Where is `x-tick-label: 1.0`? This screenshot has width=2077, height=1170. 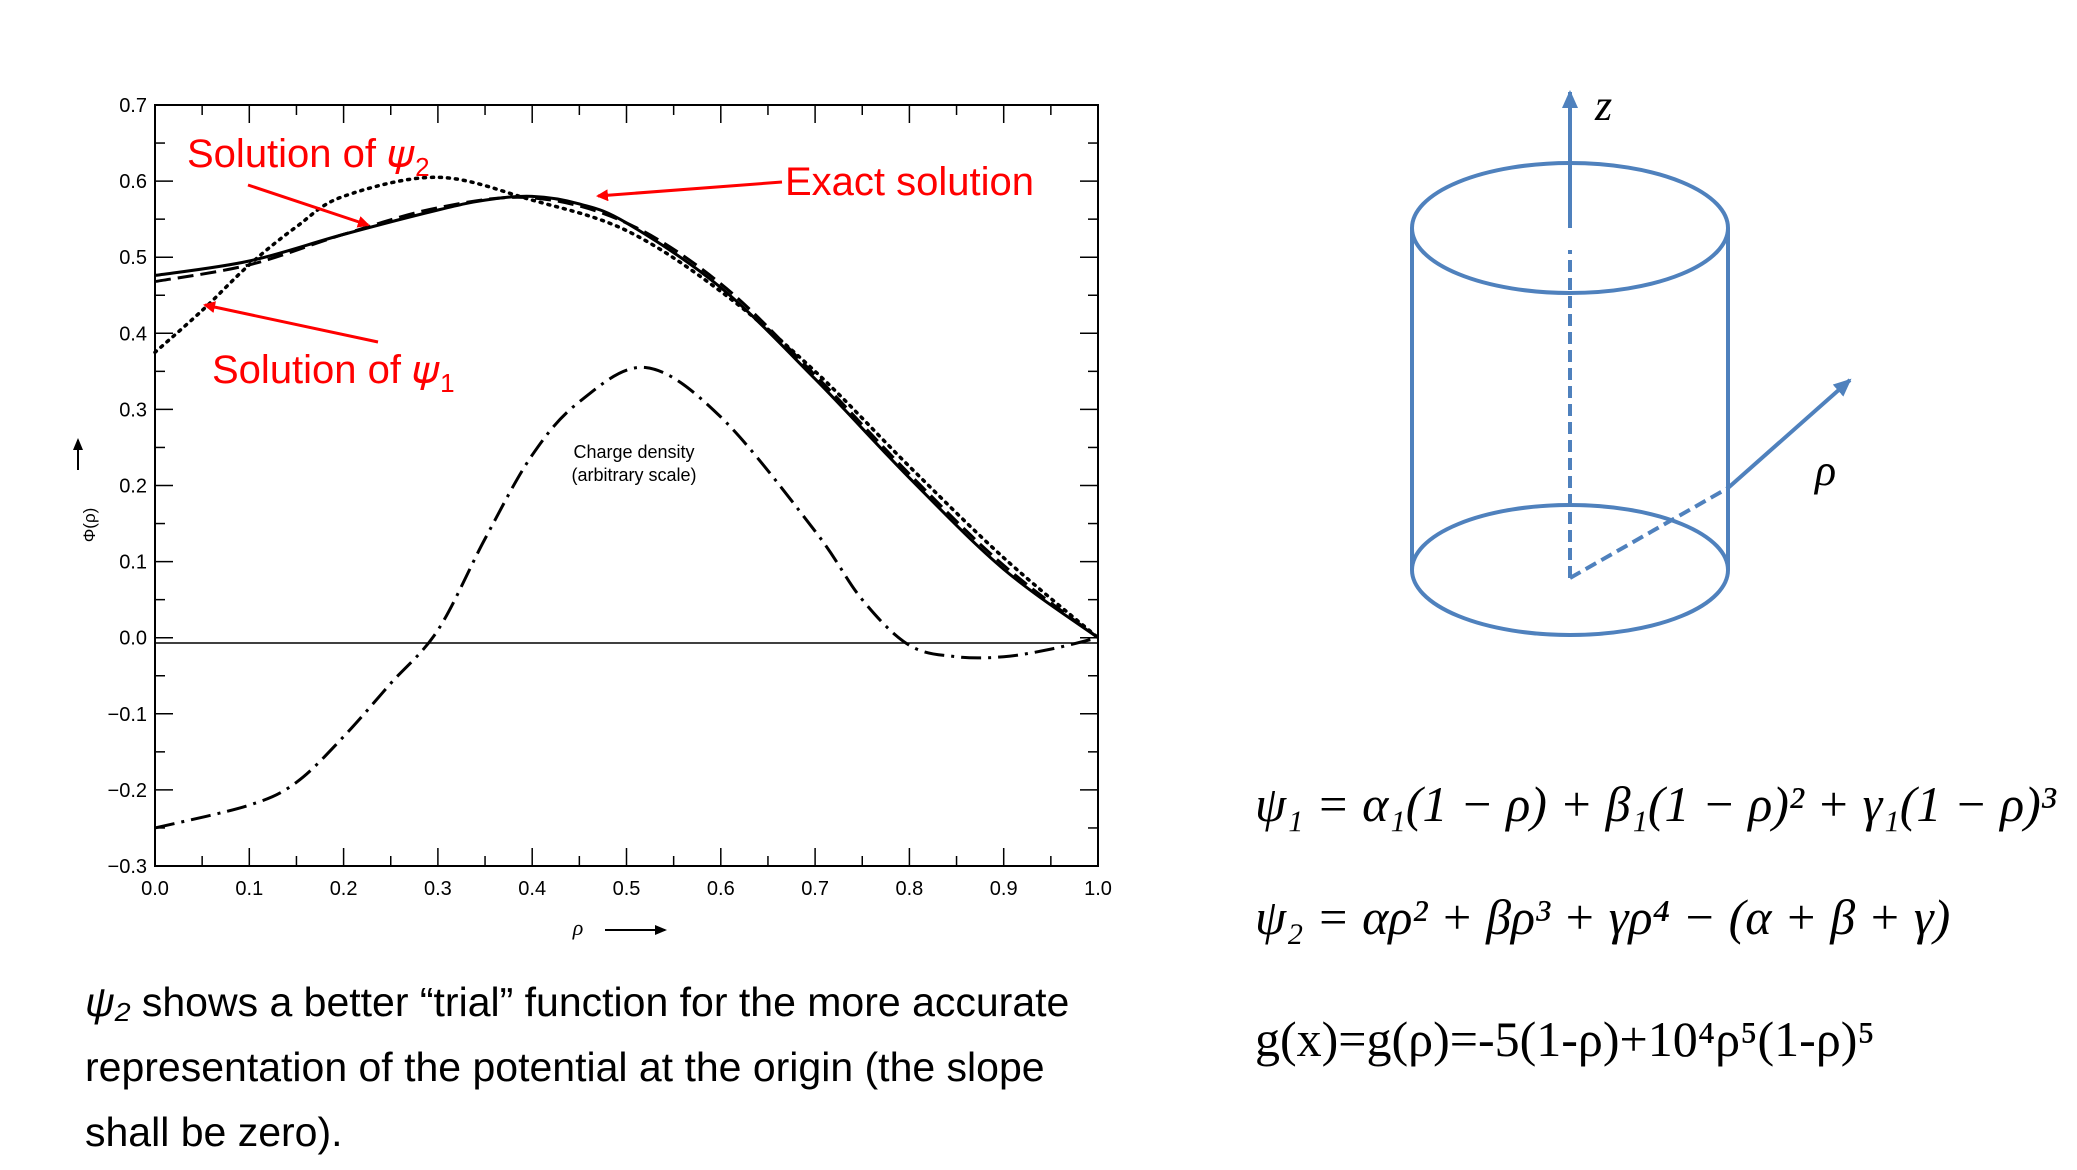
x-tick-label: 1.0 is located at coordinates (1098, 889).